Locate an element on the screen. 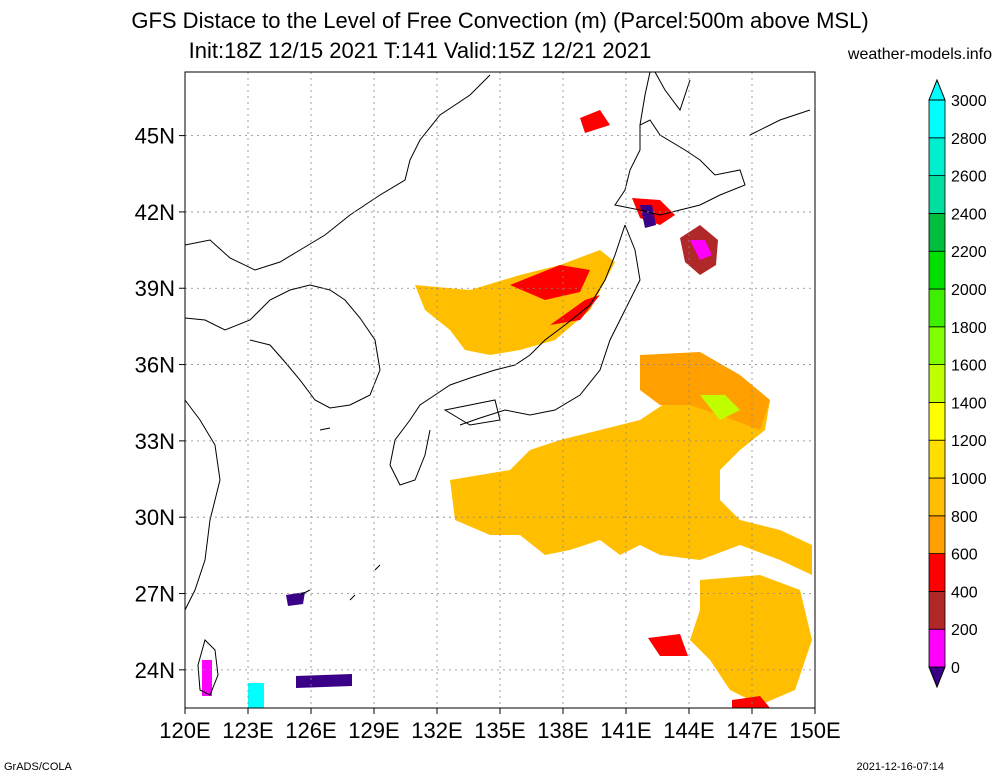  lat-tick-label: 42N is located at coordinates (155, 212).